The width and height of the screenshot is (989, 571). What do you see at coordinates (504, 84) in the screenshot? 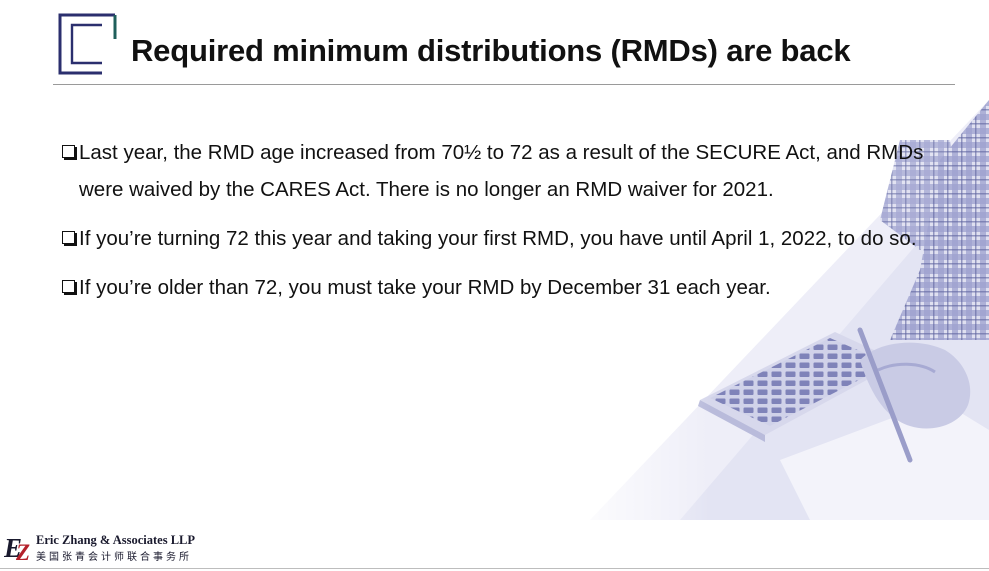
I see `title-divider` at bounding box center [504, 84].